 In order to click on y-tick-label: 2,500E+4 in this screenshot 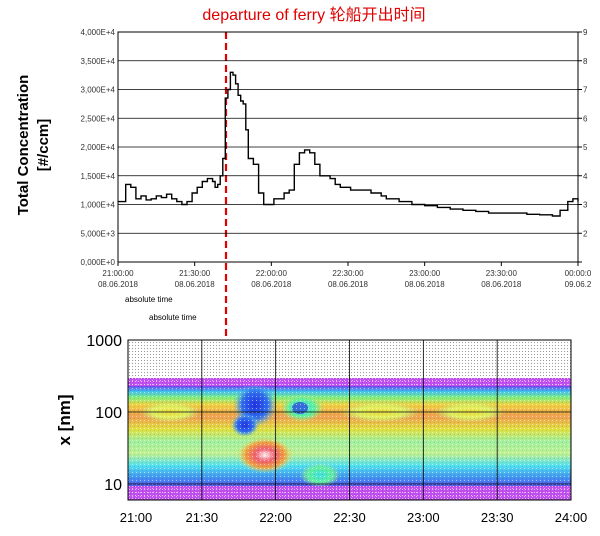, I will do `click(98, 118)`.